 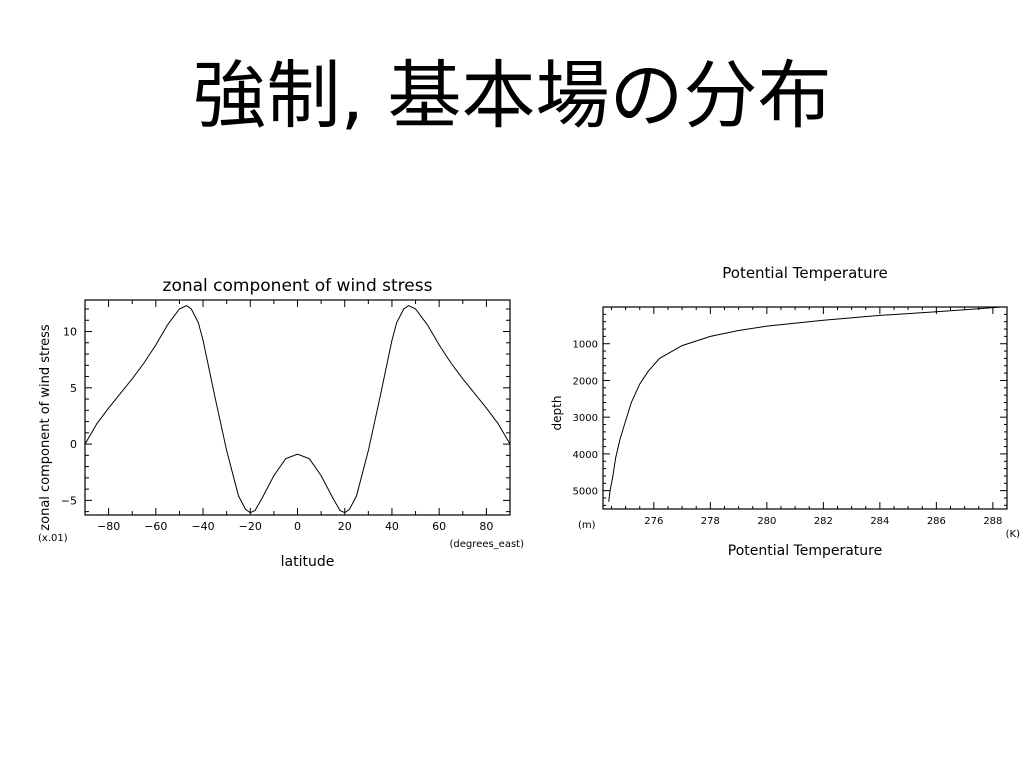 What do you see at coordinates (557, 413) in the screenshot?
I see `y-axis-label: depth` at bounding box center [557, 413].